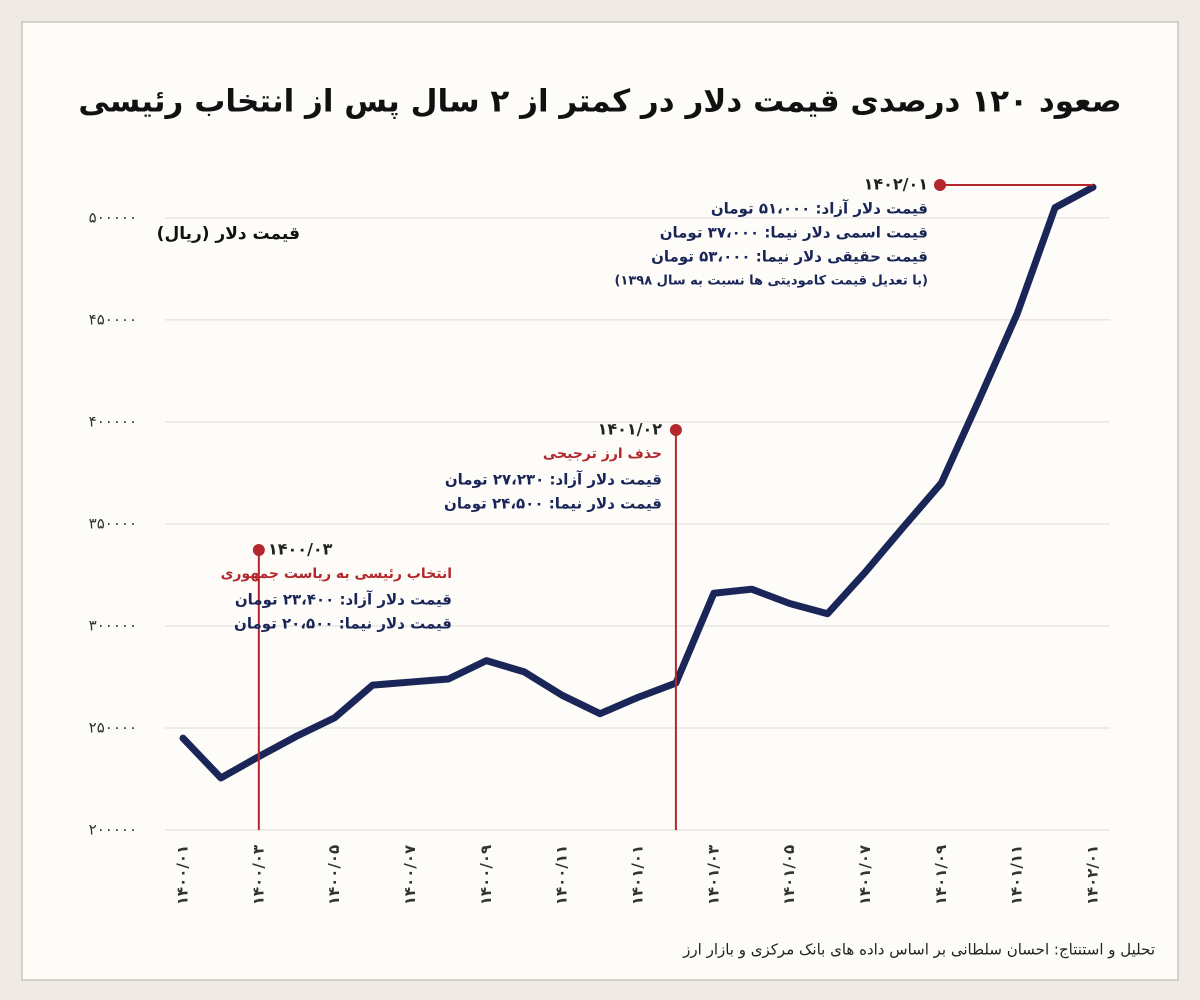 This screenshot has height=1000, width=1200. I want to click on y-tick-label: ۲۰۰۰۰۰, so click(113, 830).